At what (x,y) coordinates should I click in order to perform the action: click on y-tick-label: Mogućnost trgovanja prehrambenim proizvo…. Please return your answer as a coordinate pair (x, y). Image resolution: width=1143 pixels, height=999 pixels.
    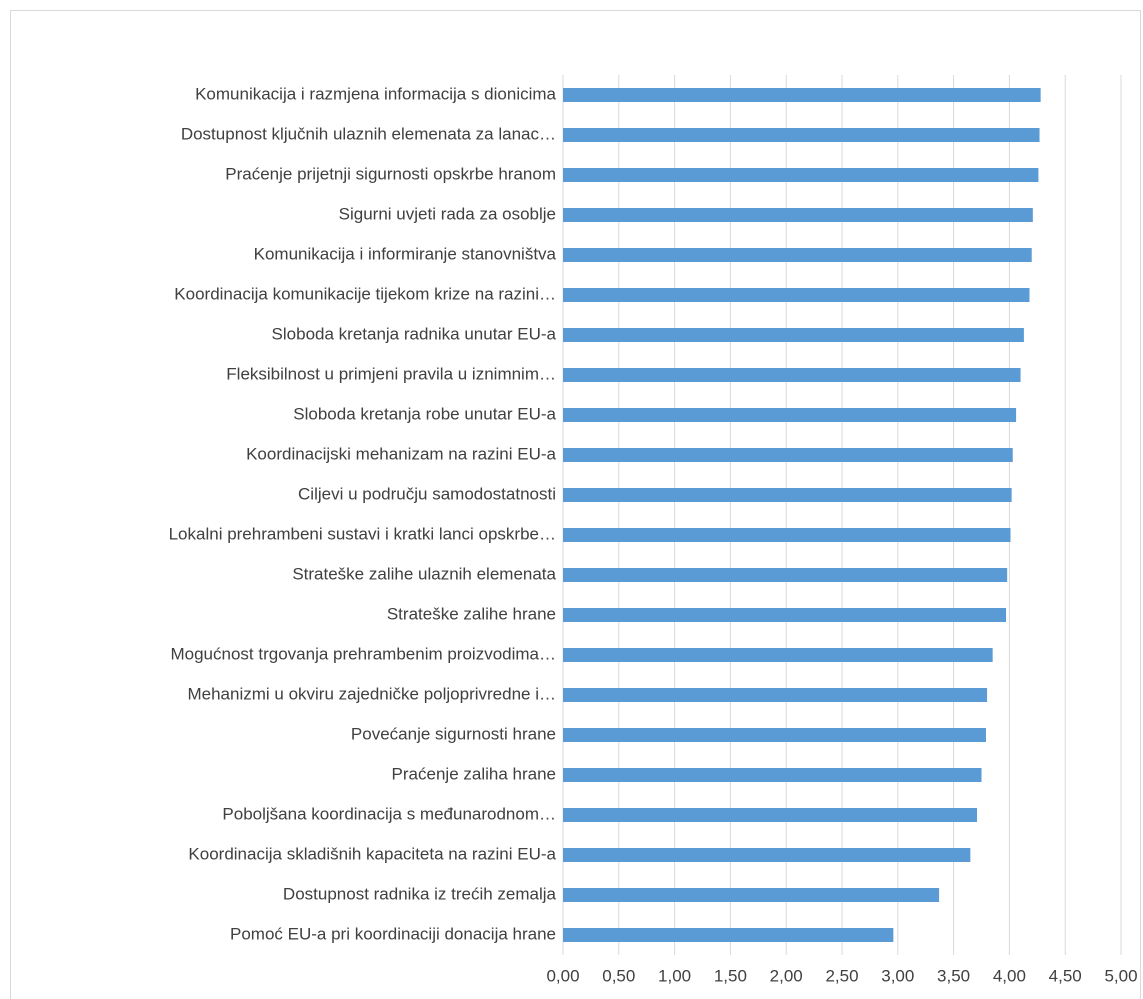
    Looking at the image, I should click on (363, 653).